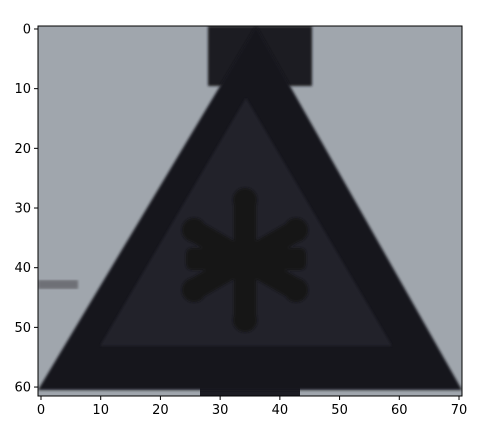 This screenshot has width=483, height=430. I want to click on y-axis: 0 10 20 30 40 50 60, so click(26, 209).